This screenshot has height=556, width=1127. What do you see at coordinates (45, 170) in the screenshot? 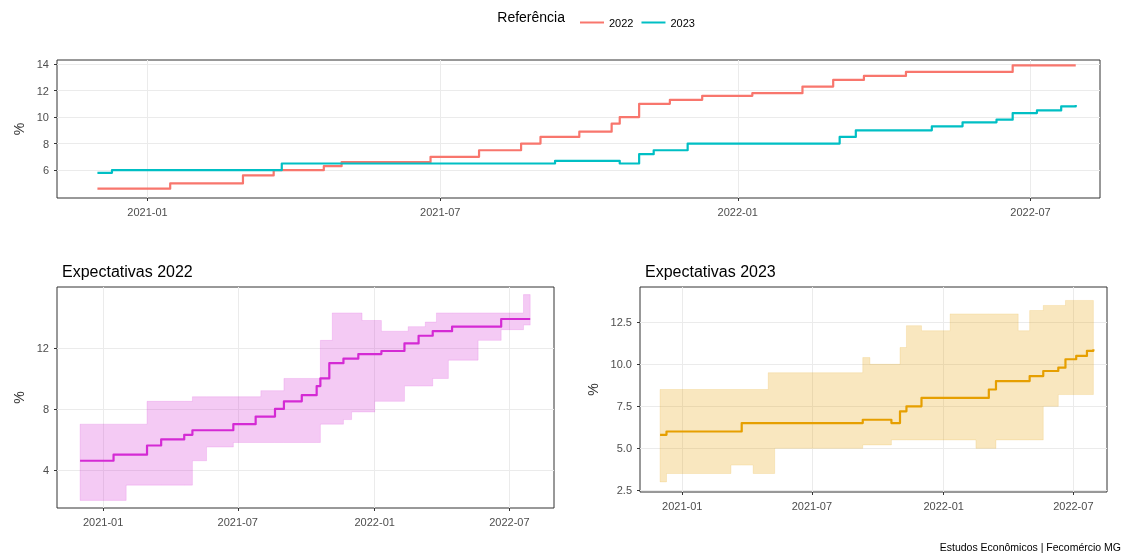
I see `y-tick-label: 6` at bounding box center [45, 170].